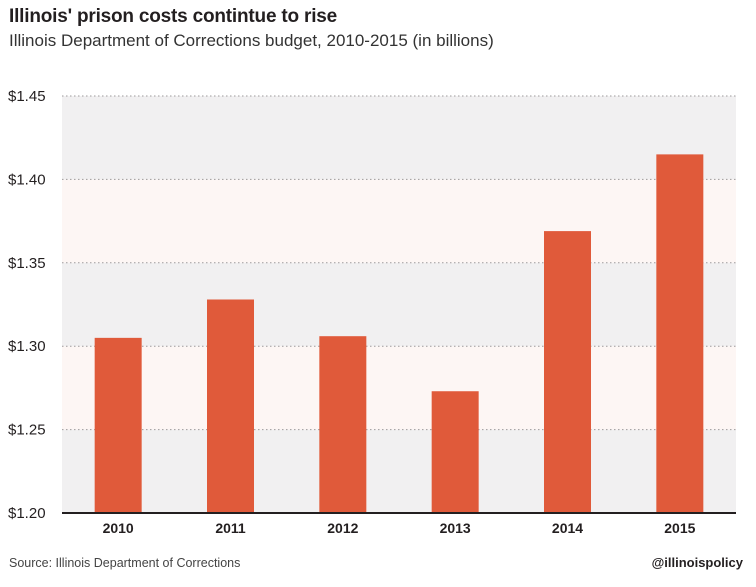 The height and width of the screenshot is (587, 756). What do you see at coordinates (27, 513) in the screenshot?
I see `y-tick-label: $1.20` at bounding box center [27, 513].